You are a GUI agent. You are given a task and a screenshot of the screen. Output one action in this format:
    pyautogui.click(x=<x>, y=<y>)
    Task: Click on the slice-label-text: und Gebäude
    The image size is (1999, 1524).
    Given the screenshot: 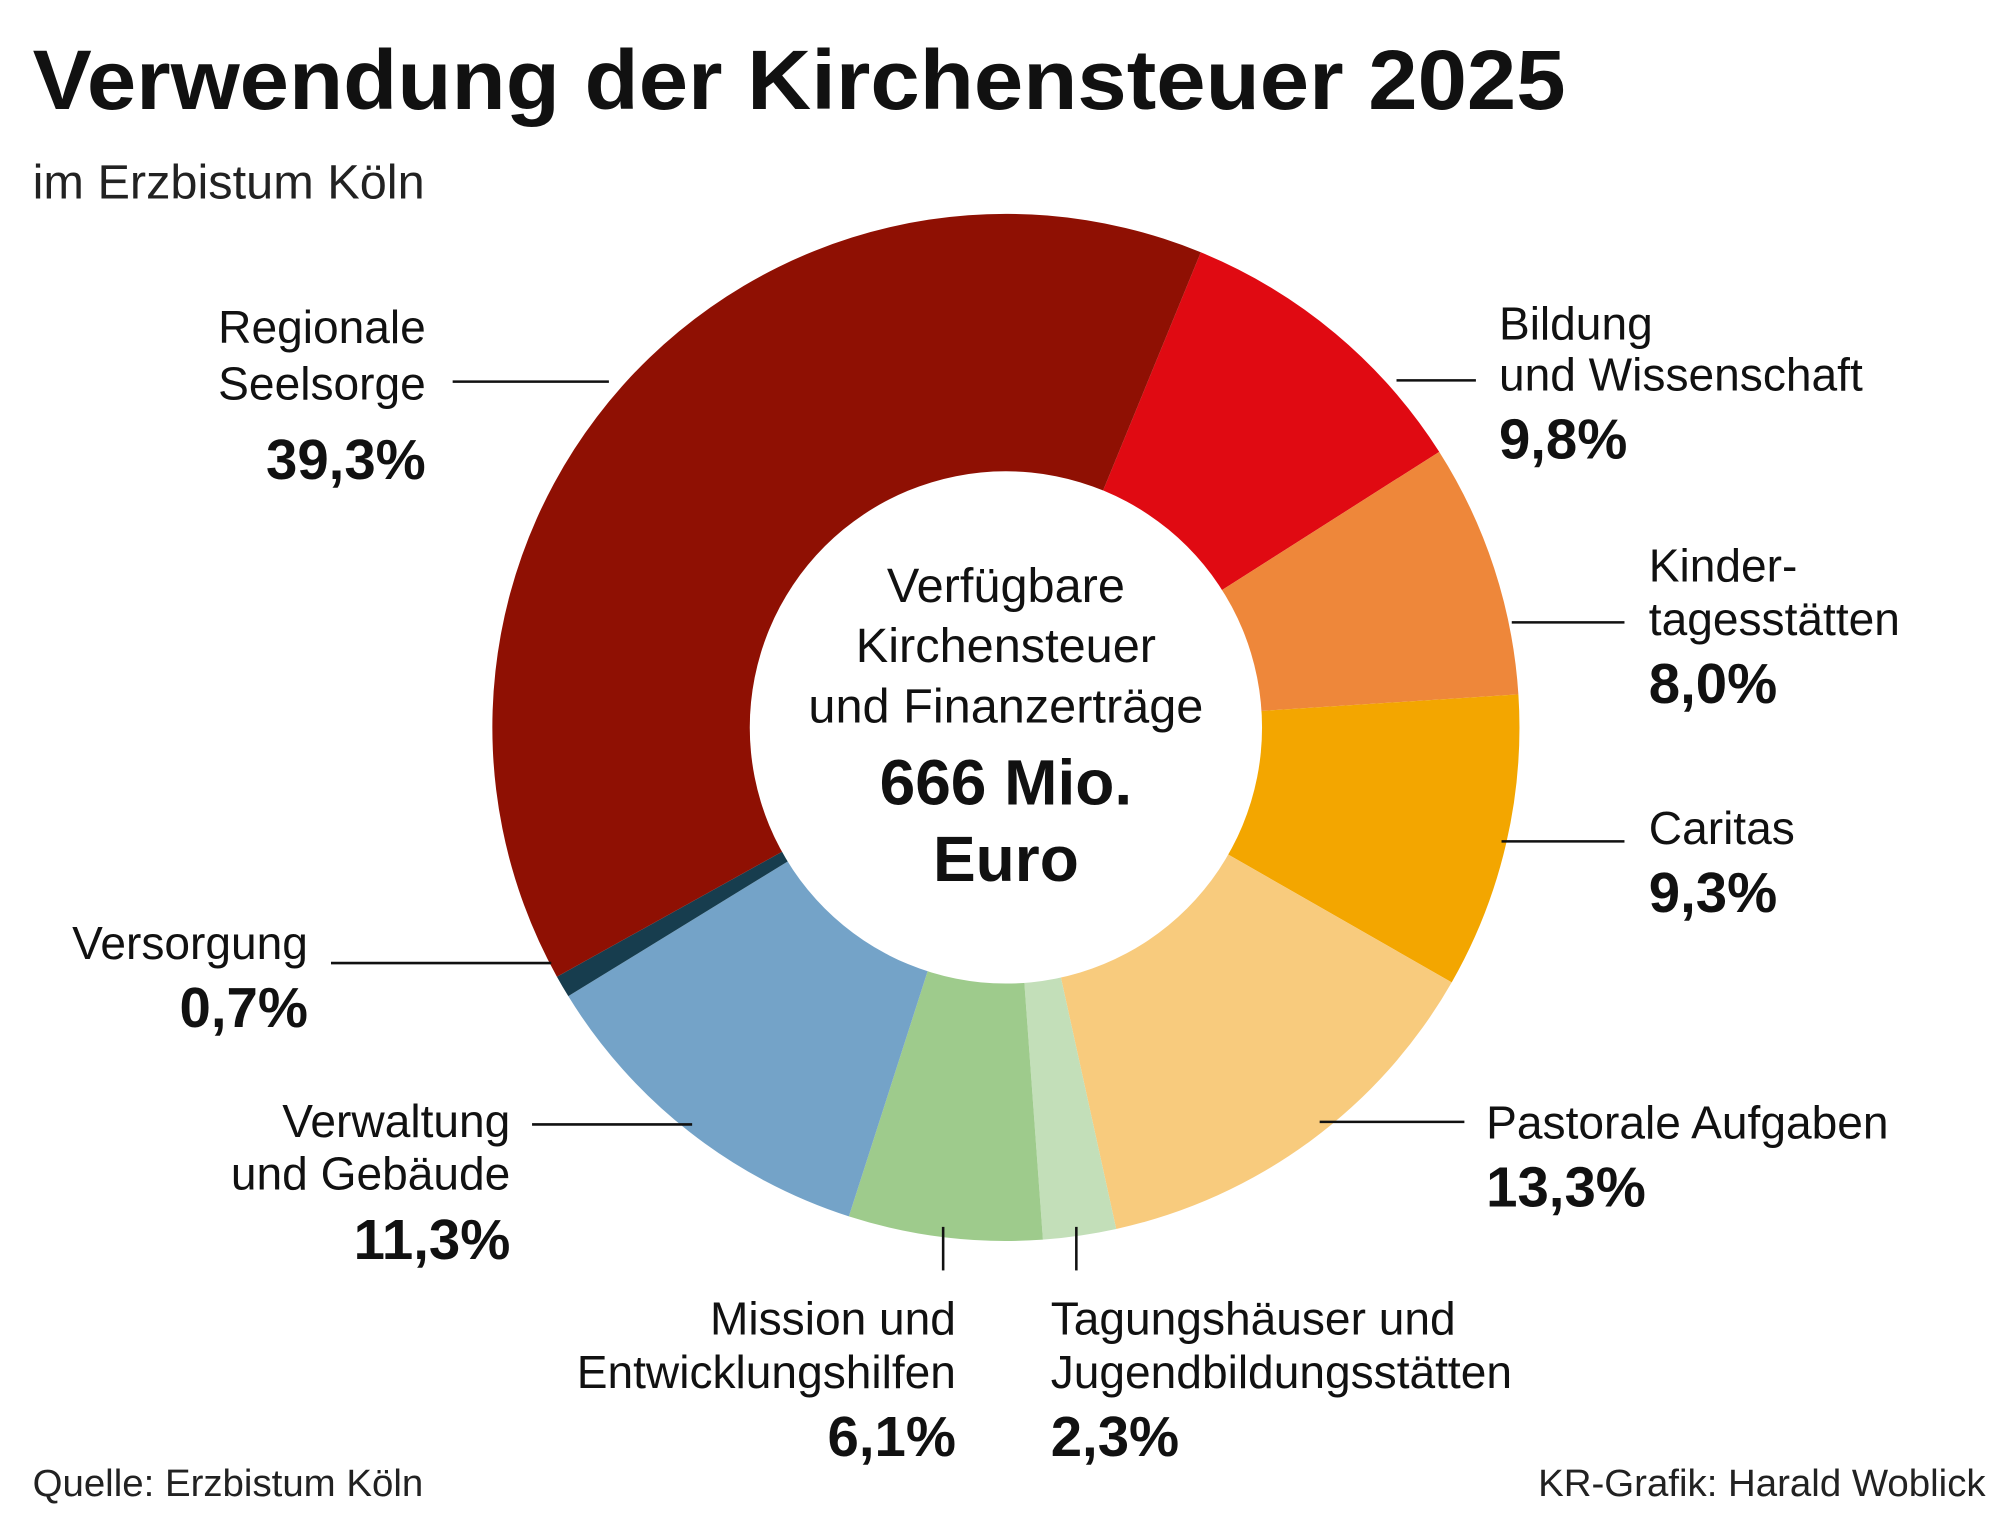 What is the action you would take?
    pyautogui.click(x=370, y=1174)
    